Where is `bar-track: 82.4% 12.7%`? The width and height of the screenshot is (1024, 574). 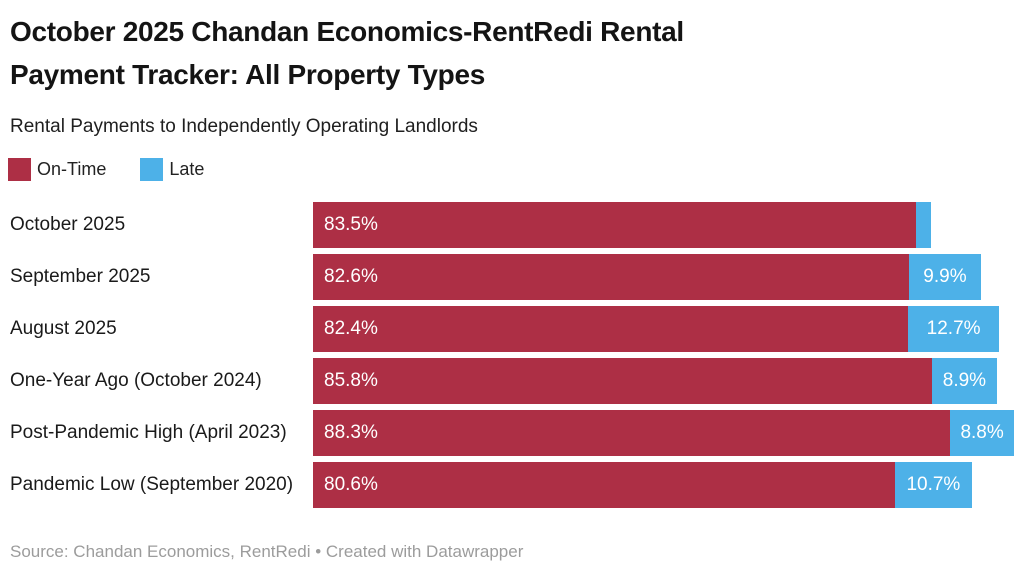 bar-track: 82.4% 12.7% is located at coordinates (668, 329).